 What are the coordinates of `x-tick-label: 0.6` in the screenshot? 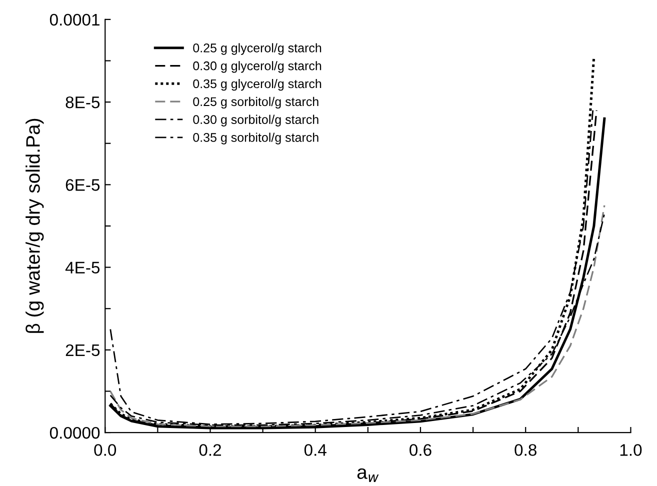 It's located at (421, 450).